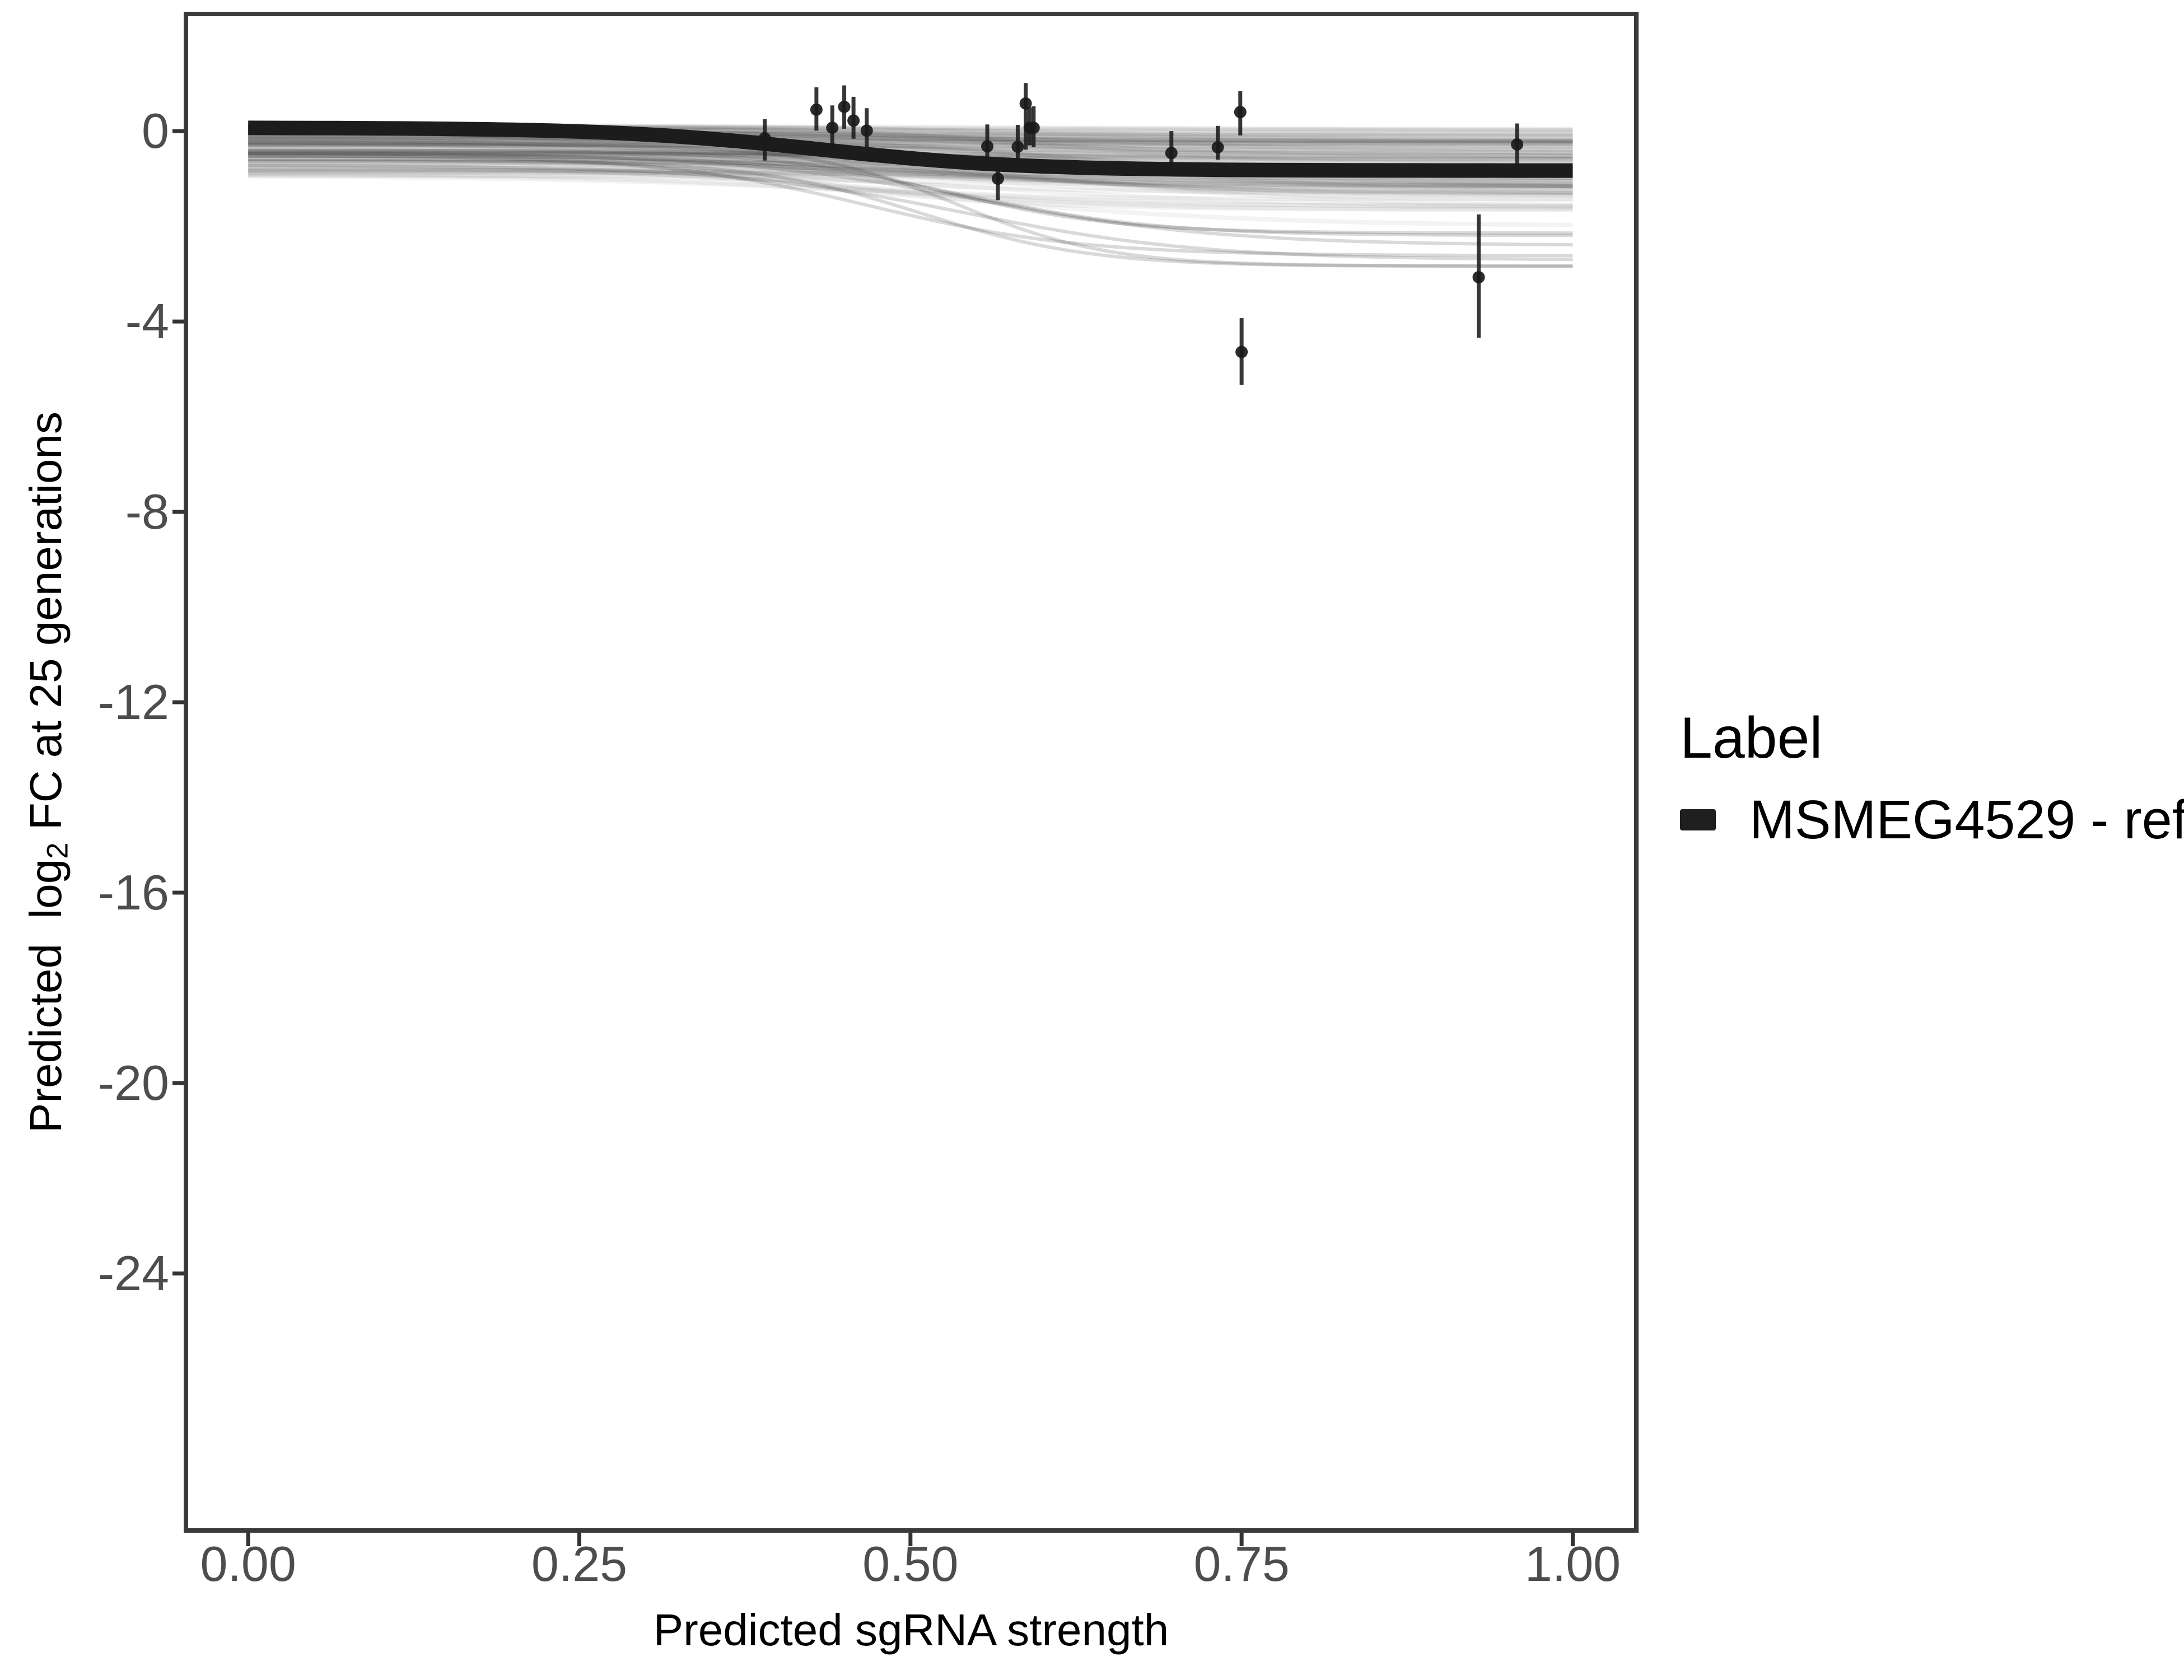  I want to click on y-axis-title-subscript: 2, so click(58, 851).